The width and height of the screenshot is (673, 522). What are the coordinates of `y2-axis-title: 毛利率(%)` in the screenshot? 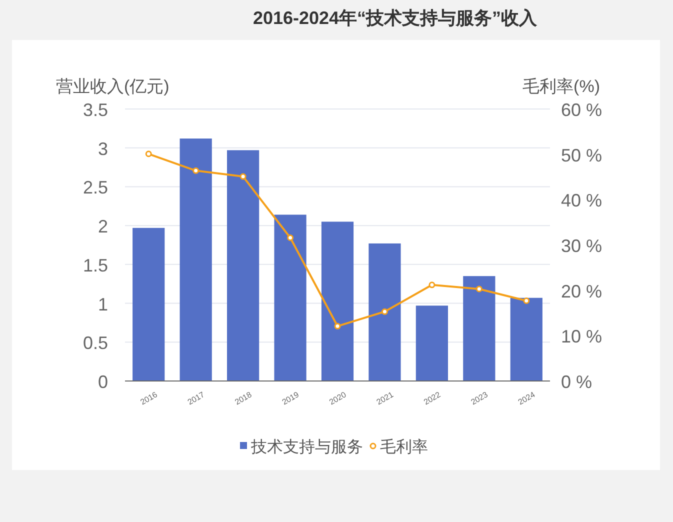 It's located at (561, 86).